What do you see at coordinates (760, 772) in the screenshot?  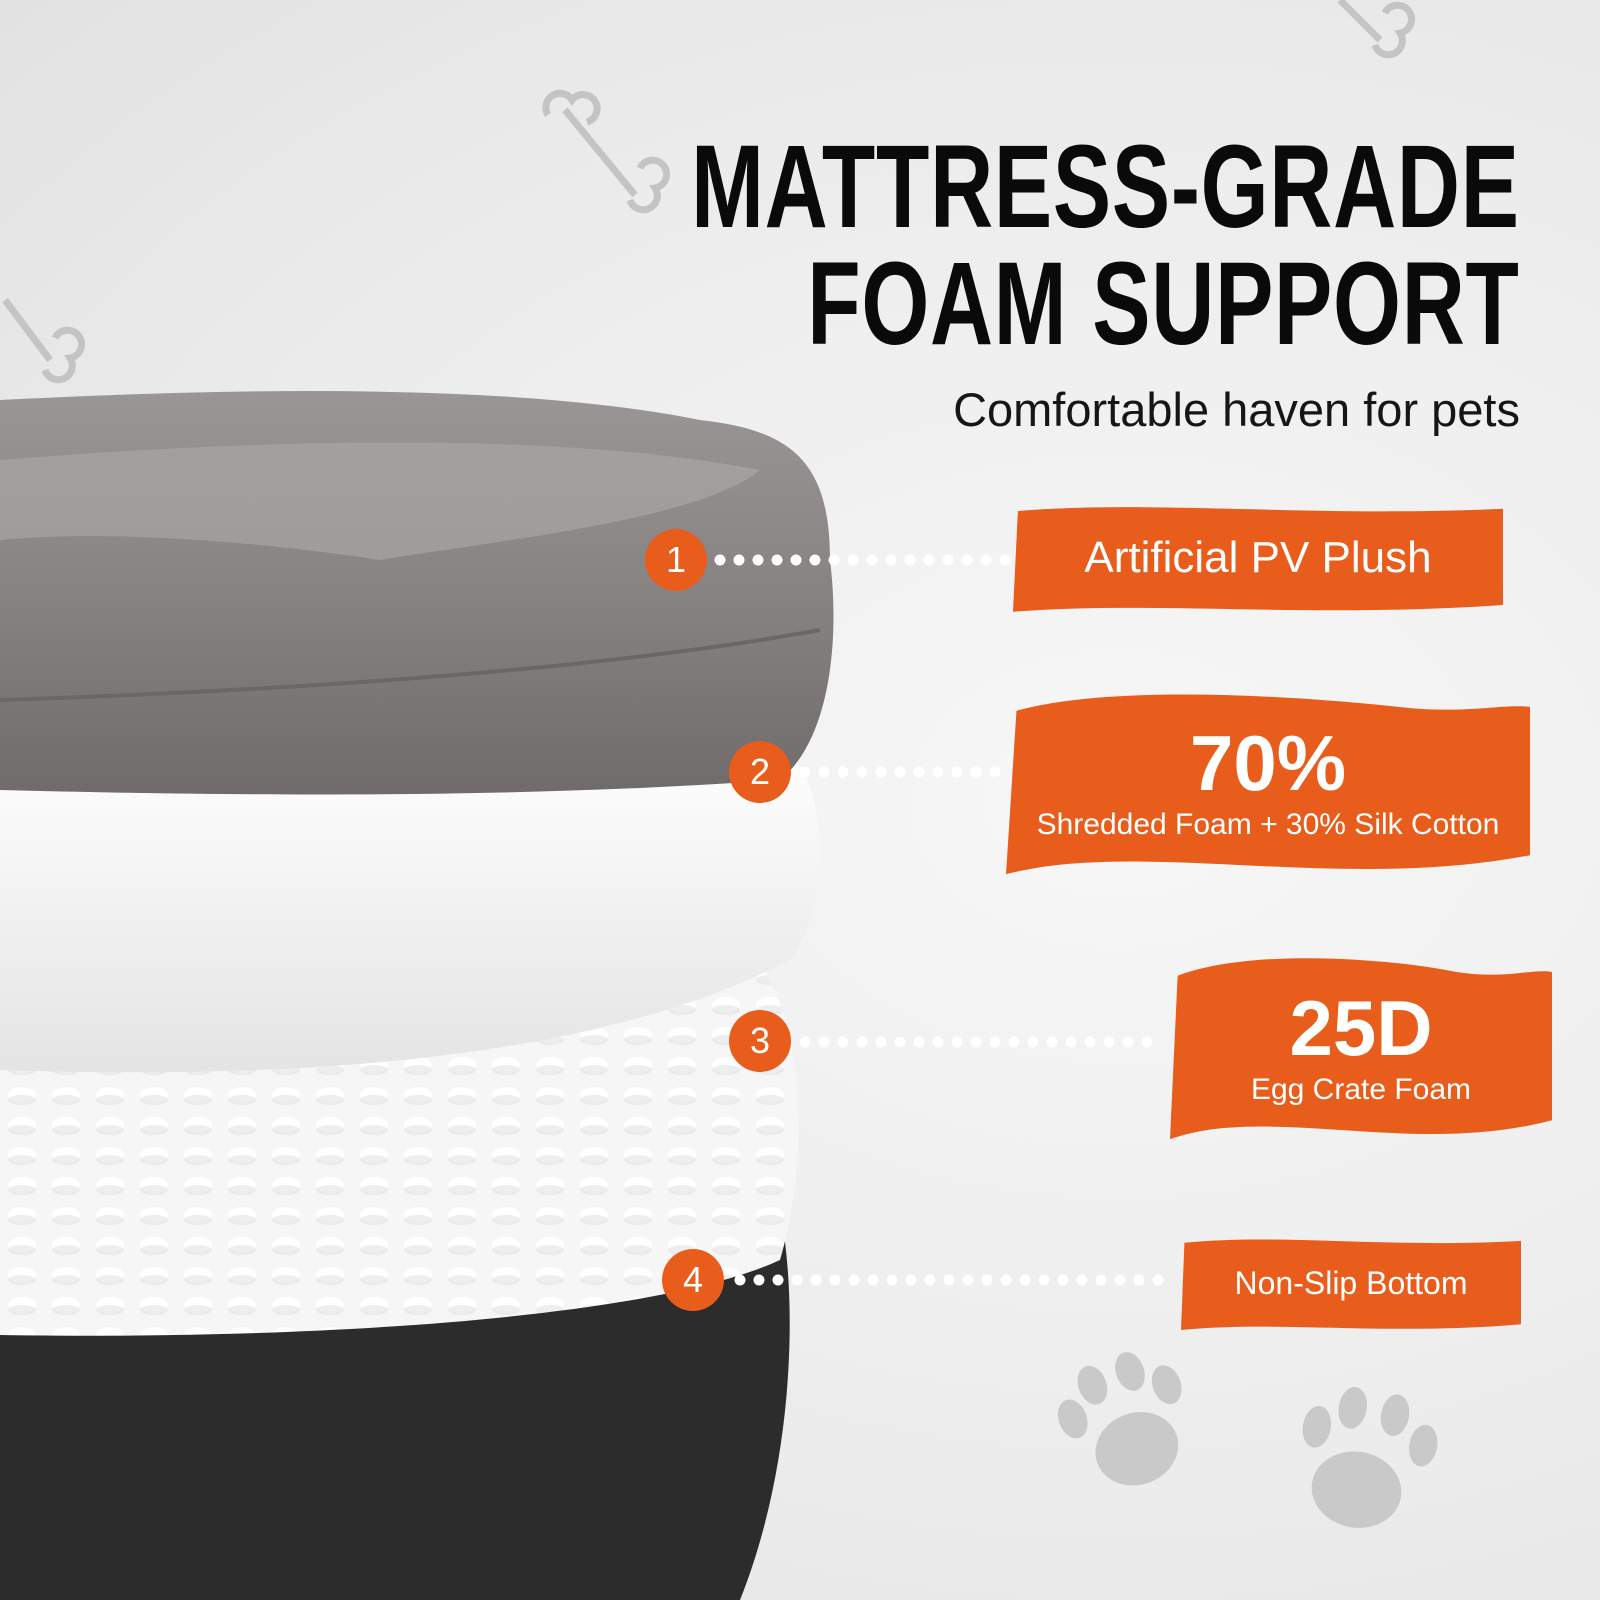 I see `layer-badge-2: 2` at bounding box center [760, 772].